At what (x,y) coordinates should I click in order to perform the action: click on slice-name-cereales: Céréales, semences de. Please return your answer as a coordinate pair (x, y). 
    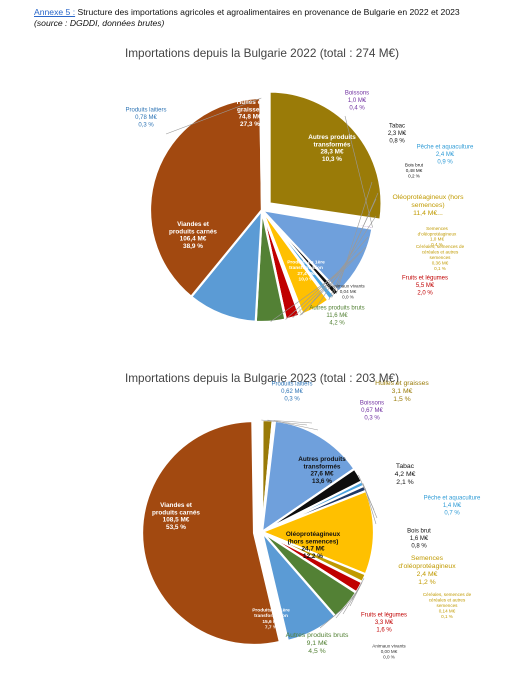
    Looking at the image, I should click on (447, 594).